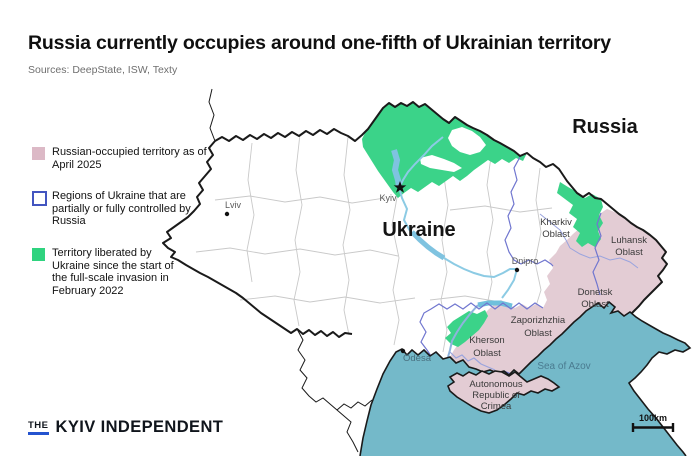 This screenshot has height=456, width=700. What do you see at coordinates (38, 254) in the screenshot?
I see `liberated-swatch` at bounding box center [38, 254].